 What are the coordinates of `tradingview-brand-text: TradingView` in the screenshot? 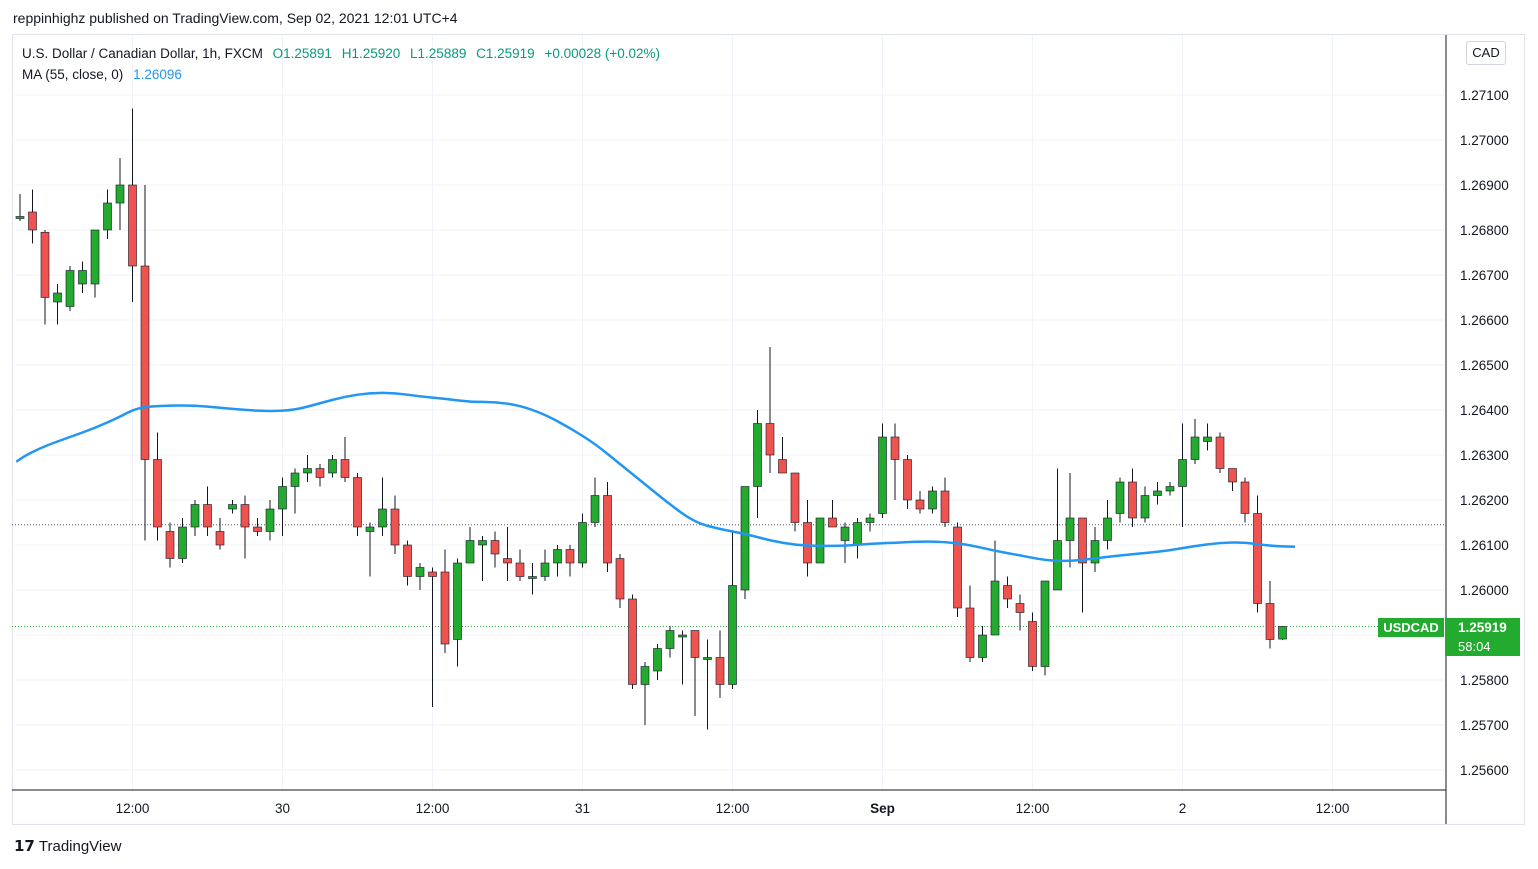 It's located at (80, 846).